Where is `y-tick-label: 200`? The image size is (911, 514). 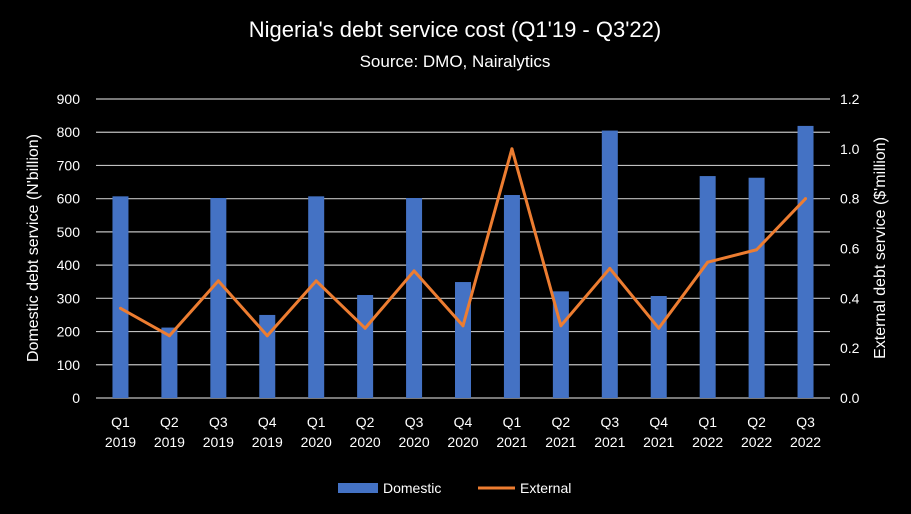 y-tick-label: 200 is located at coordinates (69, 332).